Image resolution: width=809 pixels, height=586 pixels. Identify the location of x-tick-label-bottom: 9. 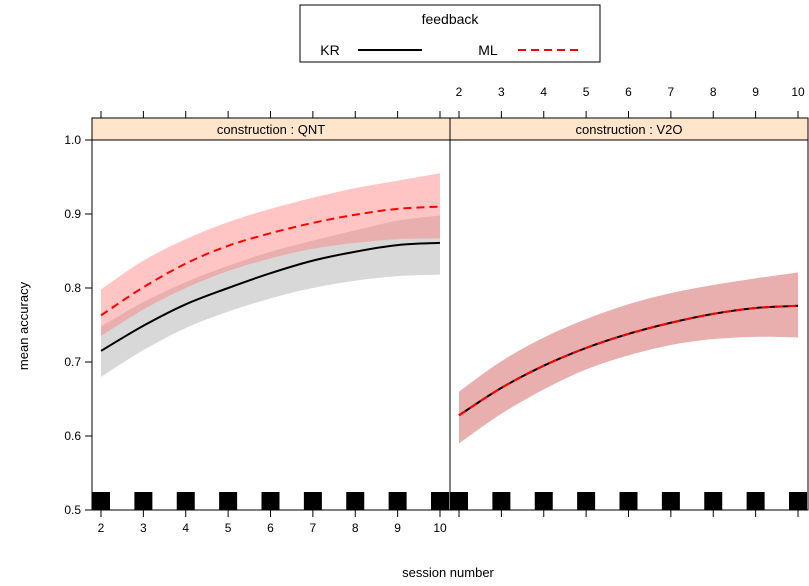
(397, 528).